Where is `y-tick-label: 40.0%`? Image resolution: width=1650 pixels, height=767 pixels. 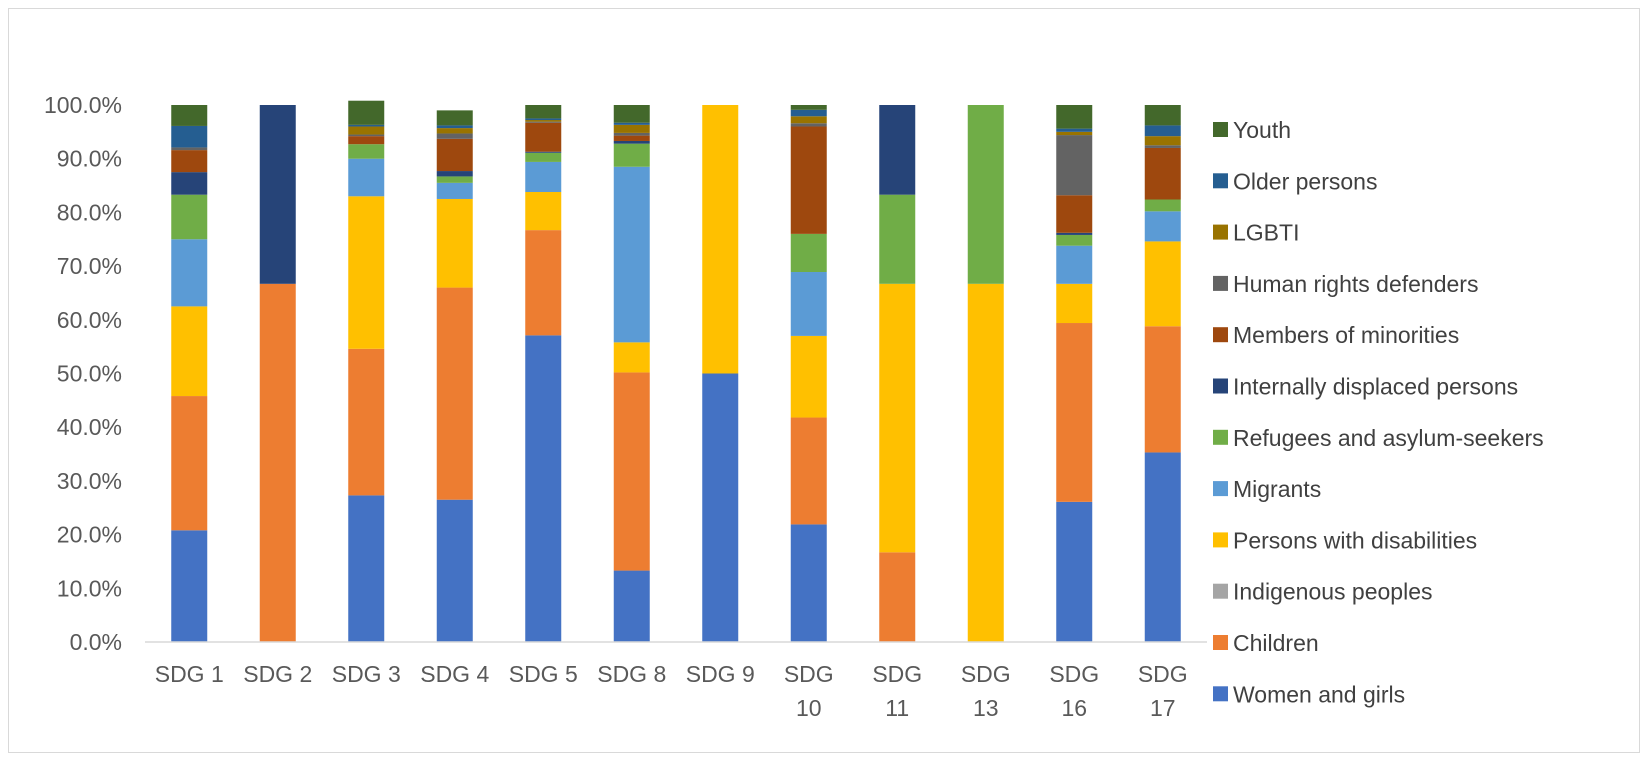
y-tick-label: 40.0% is located at coordinates (89, 427).